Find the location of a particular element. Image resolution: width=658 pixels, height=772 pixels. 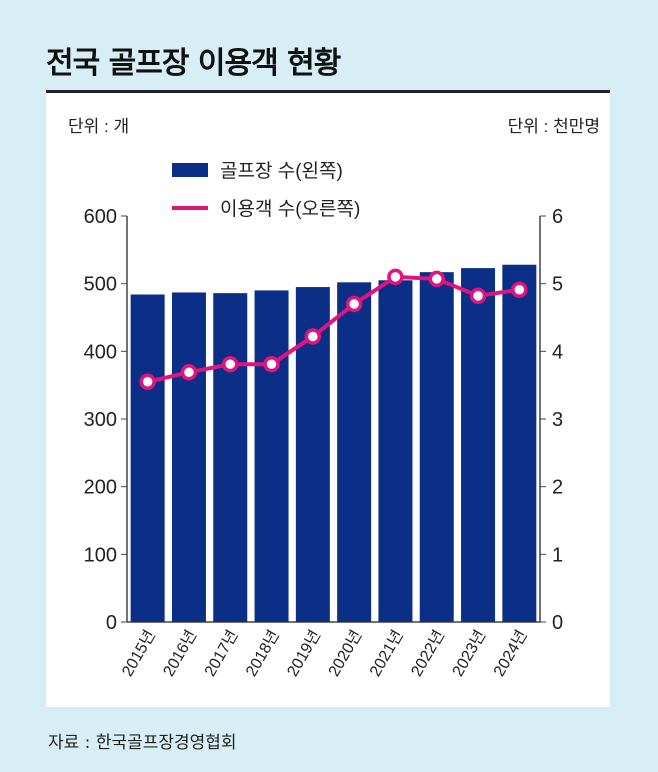

left-tick-label: 100 is located at coordinates (100, 555).